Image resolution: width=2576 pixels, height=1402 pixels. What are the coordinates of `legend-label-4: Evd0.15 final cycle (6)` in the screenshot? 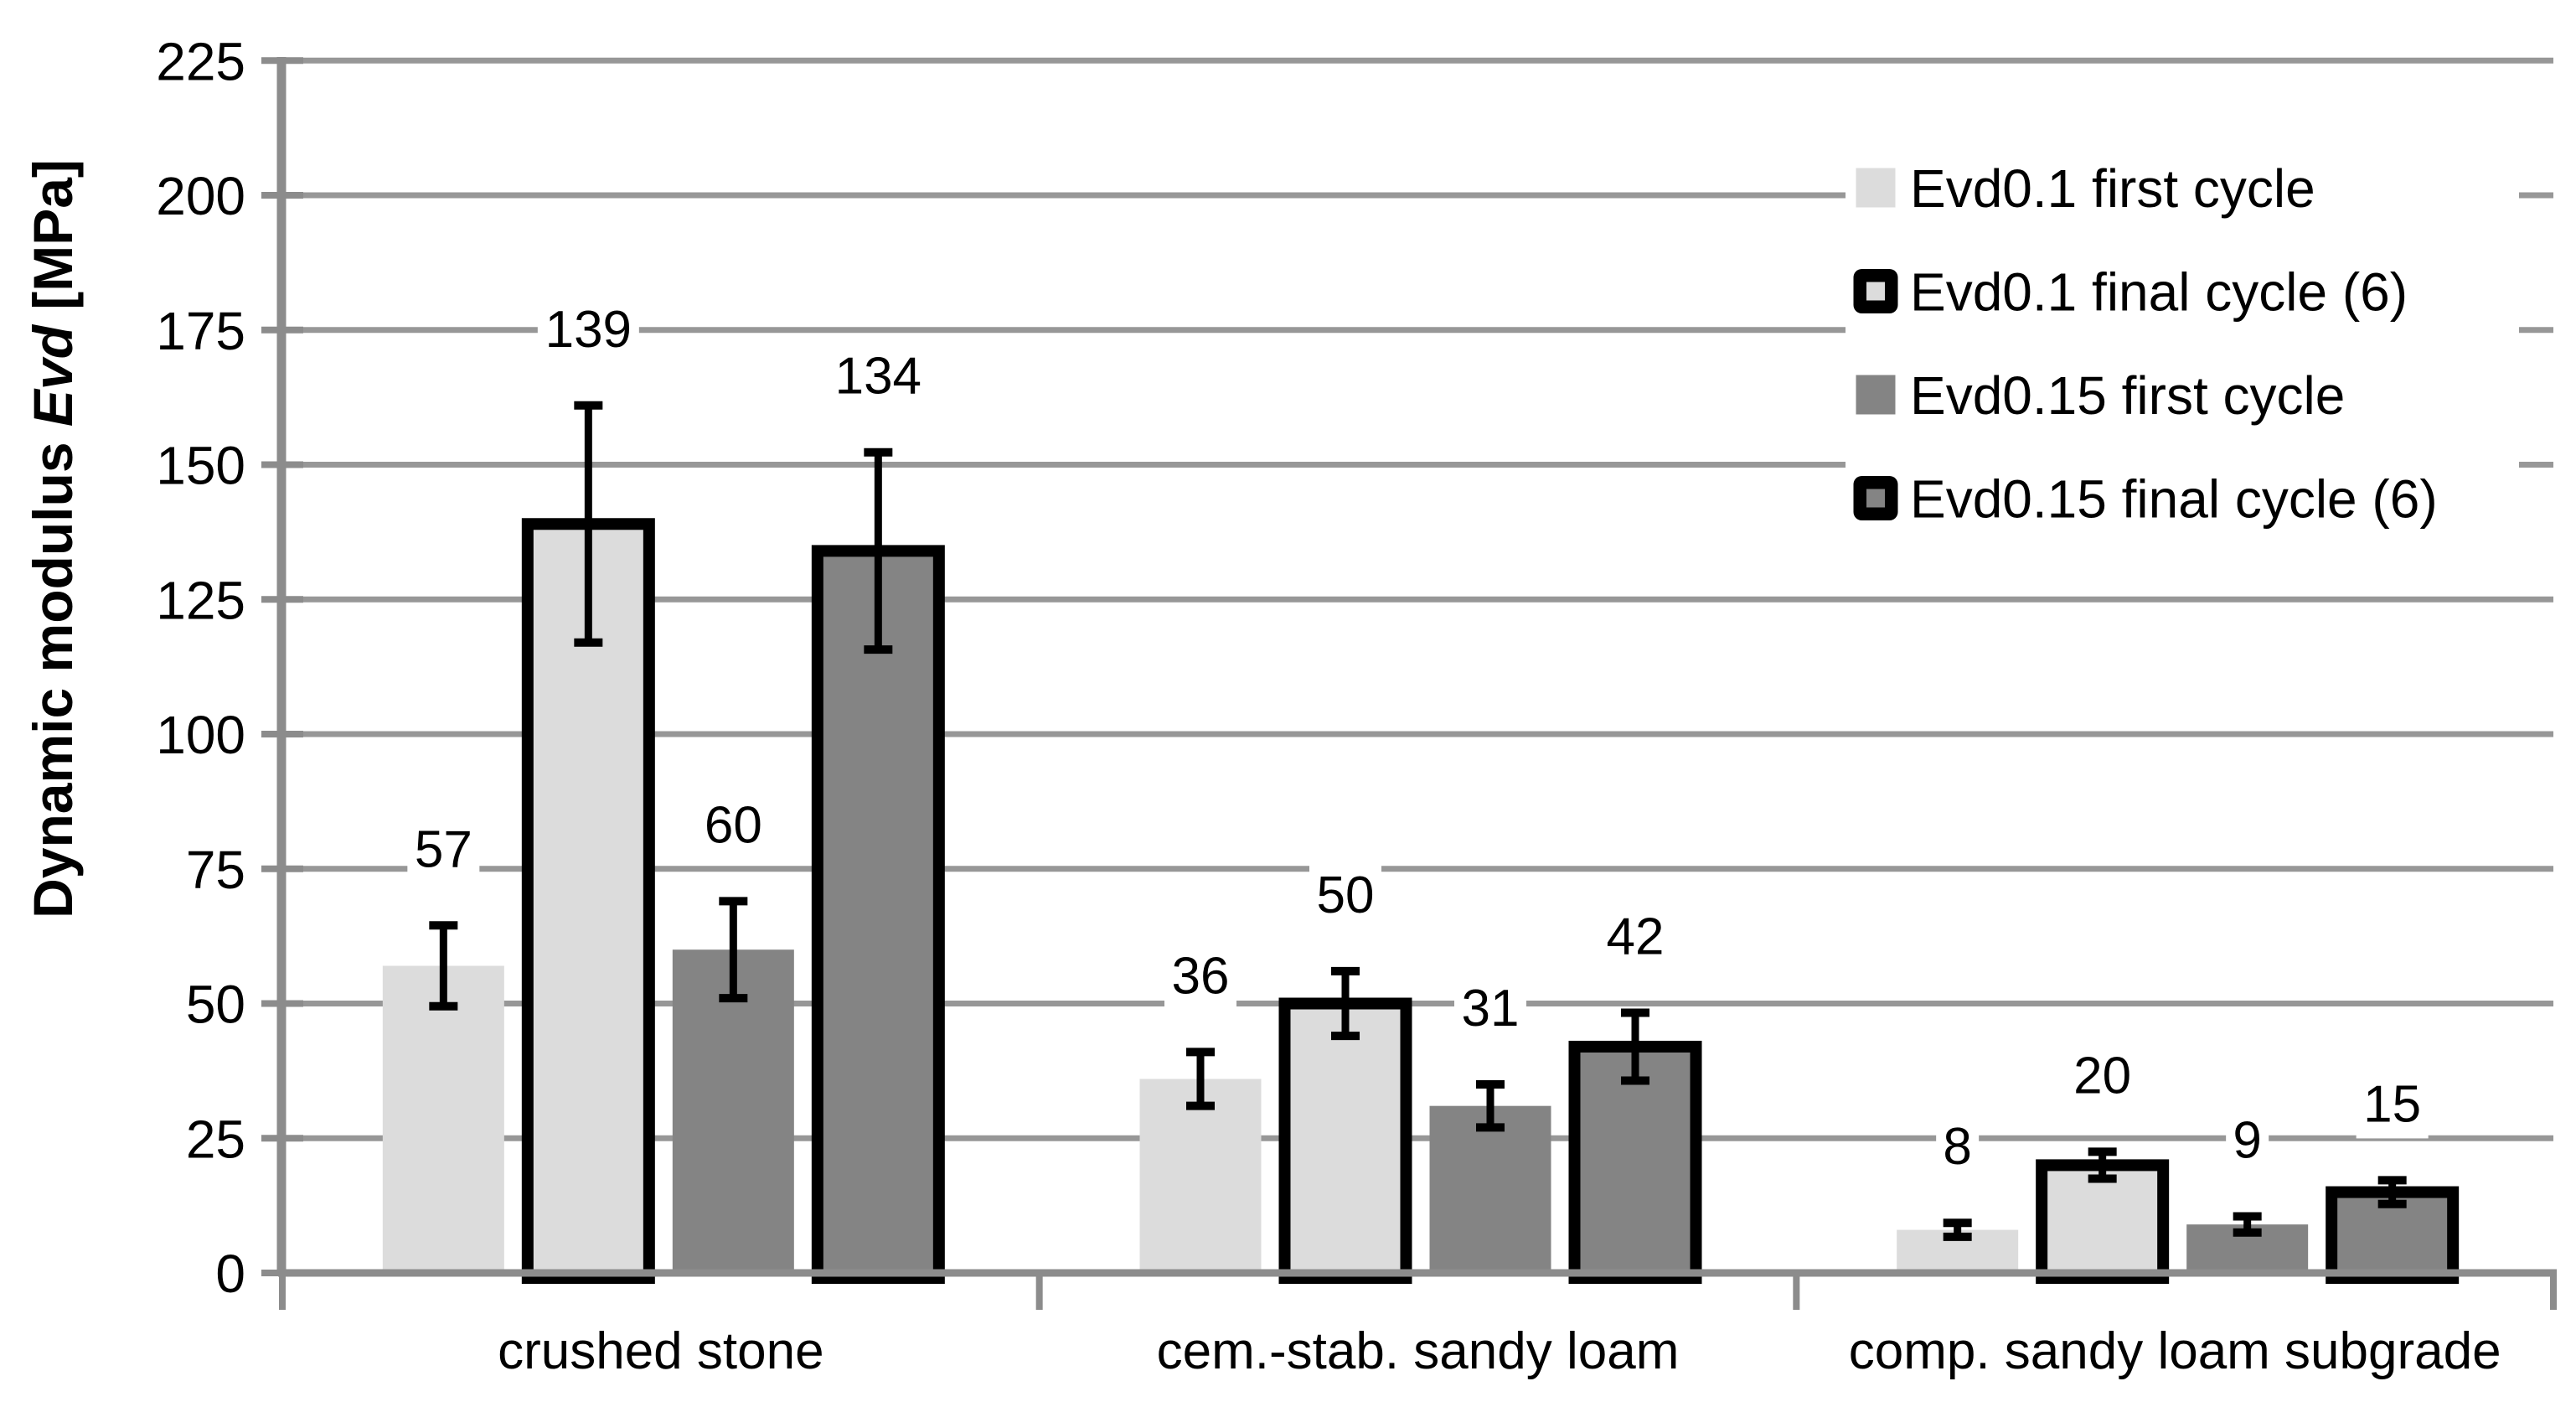 It's located at (2174, 499).